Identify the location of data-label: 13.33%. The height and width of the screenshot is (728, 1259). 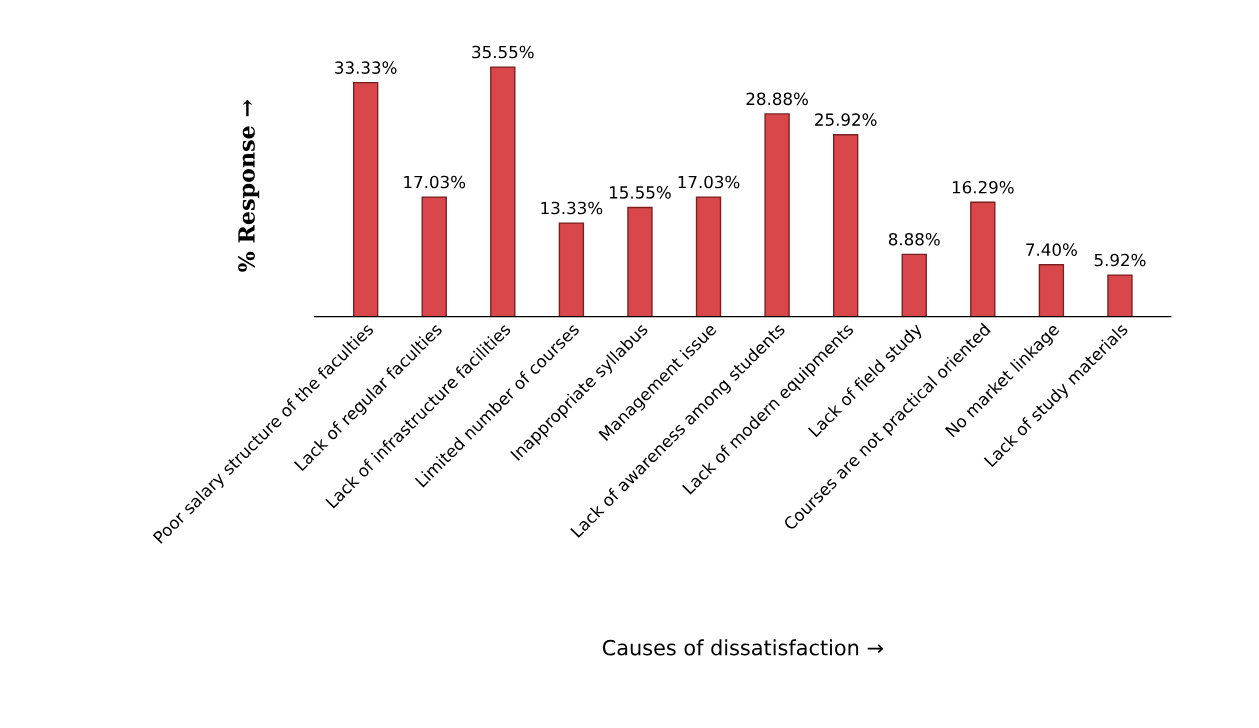
(572, 208).